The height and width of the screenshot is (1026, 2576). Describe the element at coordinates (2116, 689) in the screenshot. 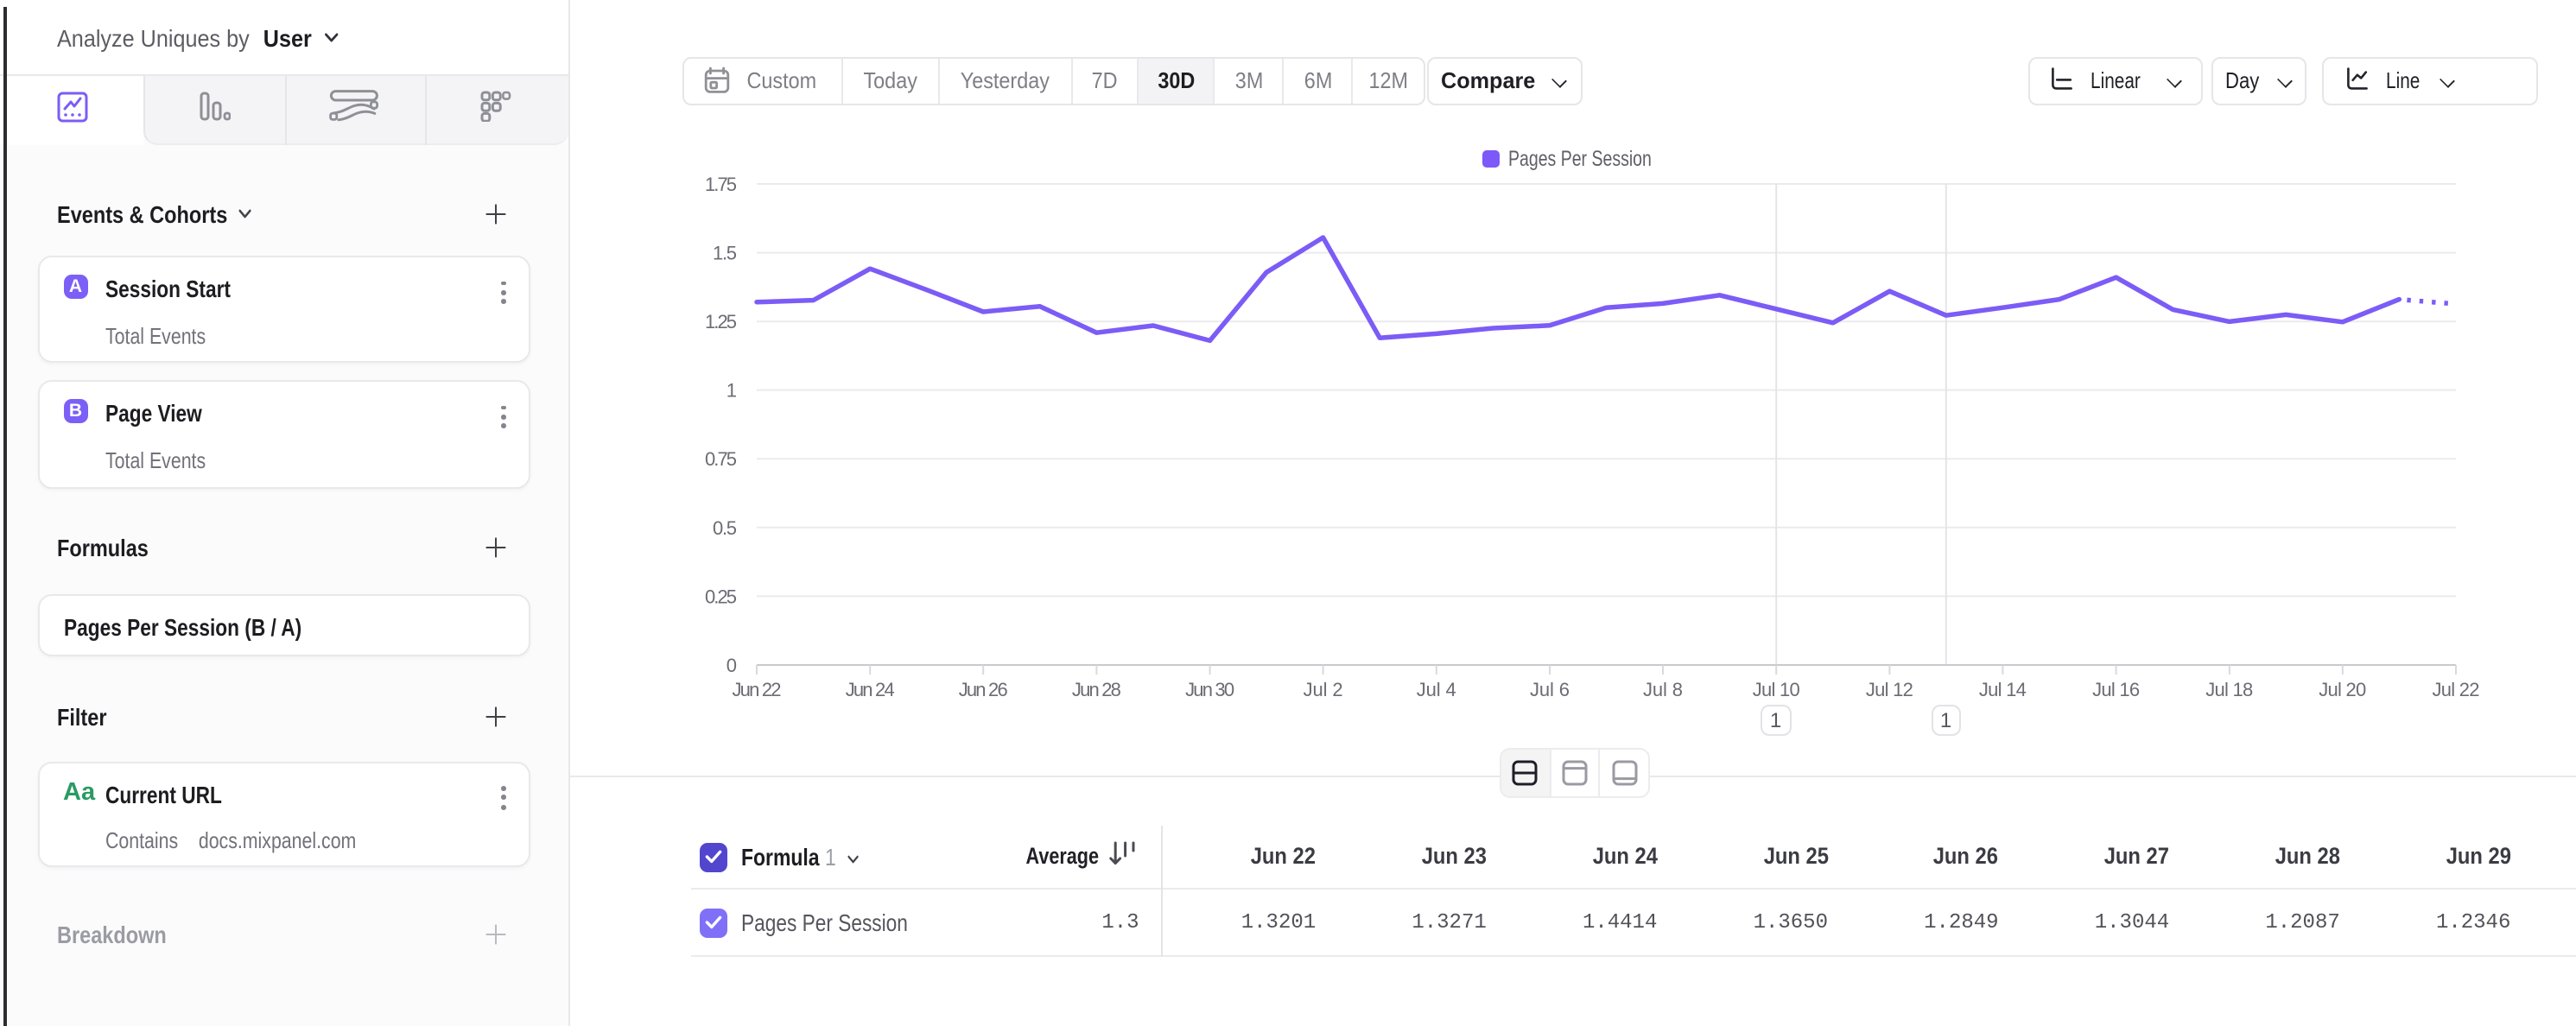

I see `svg-text: Jul 16` at that location.